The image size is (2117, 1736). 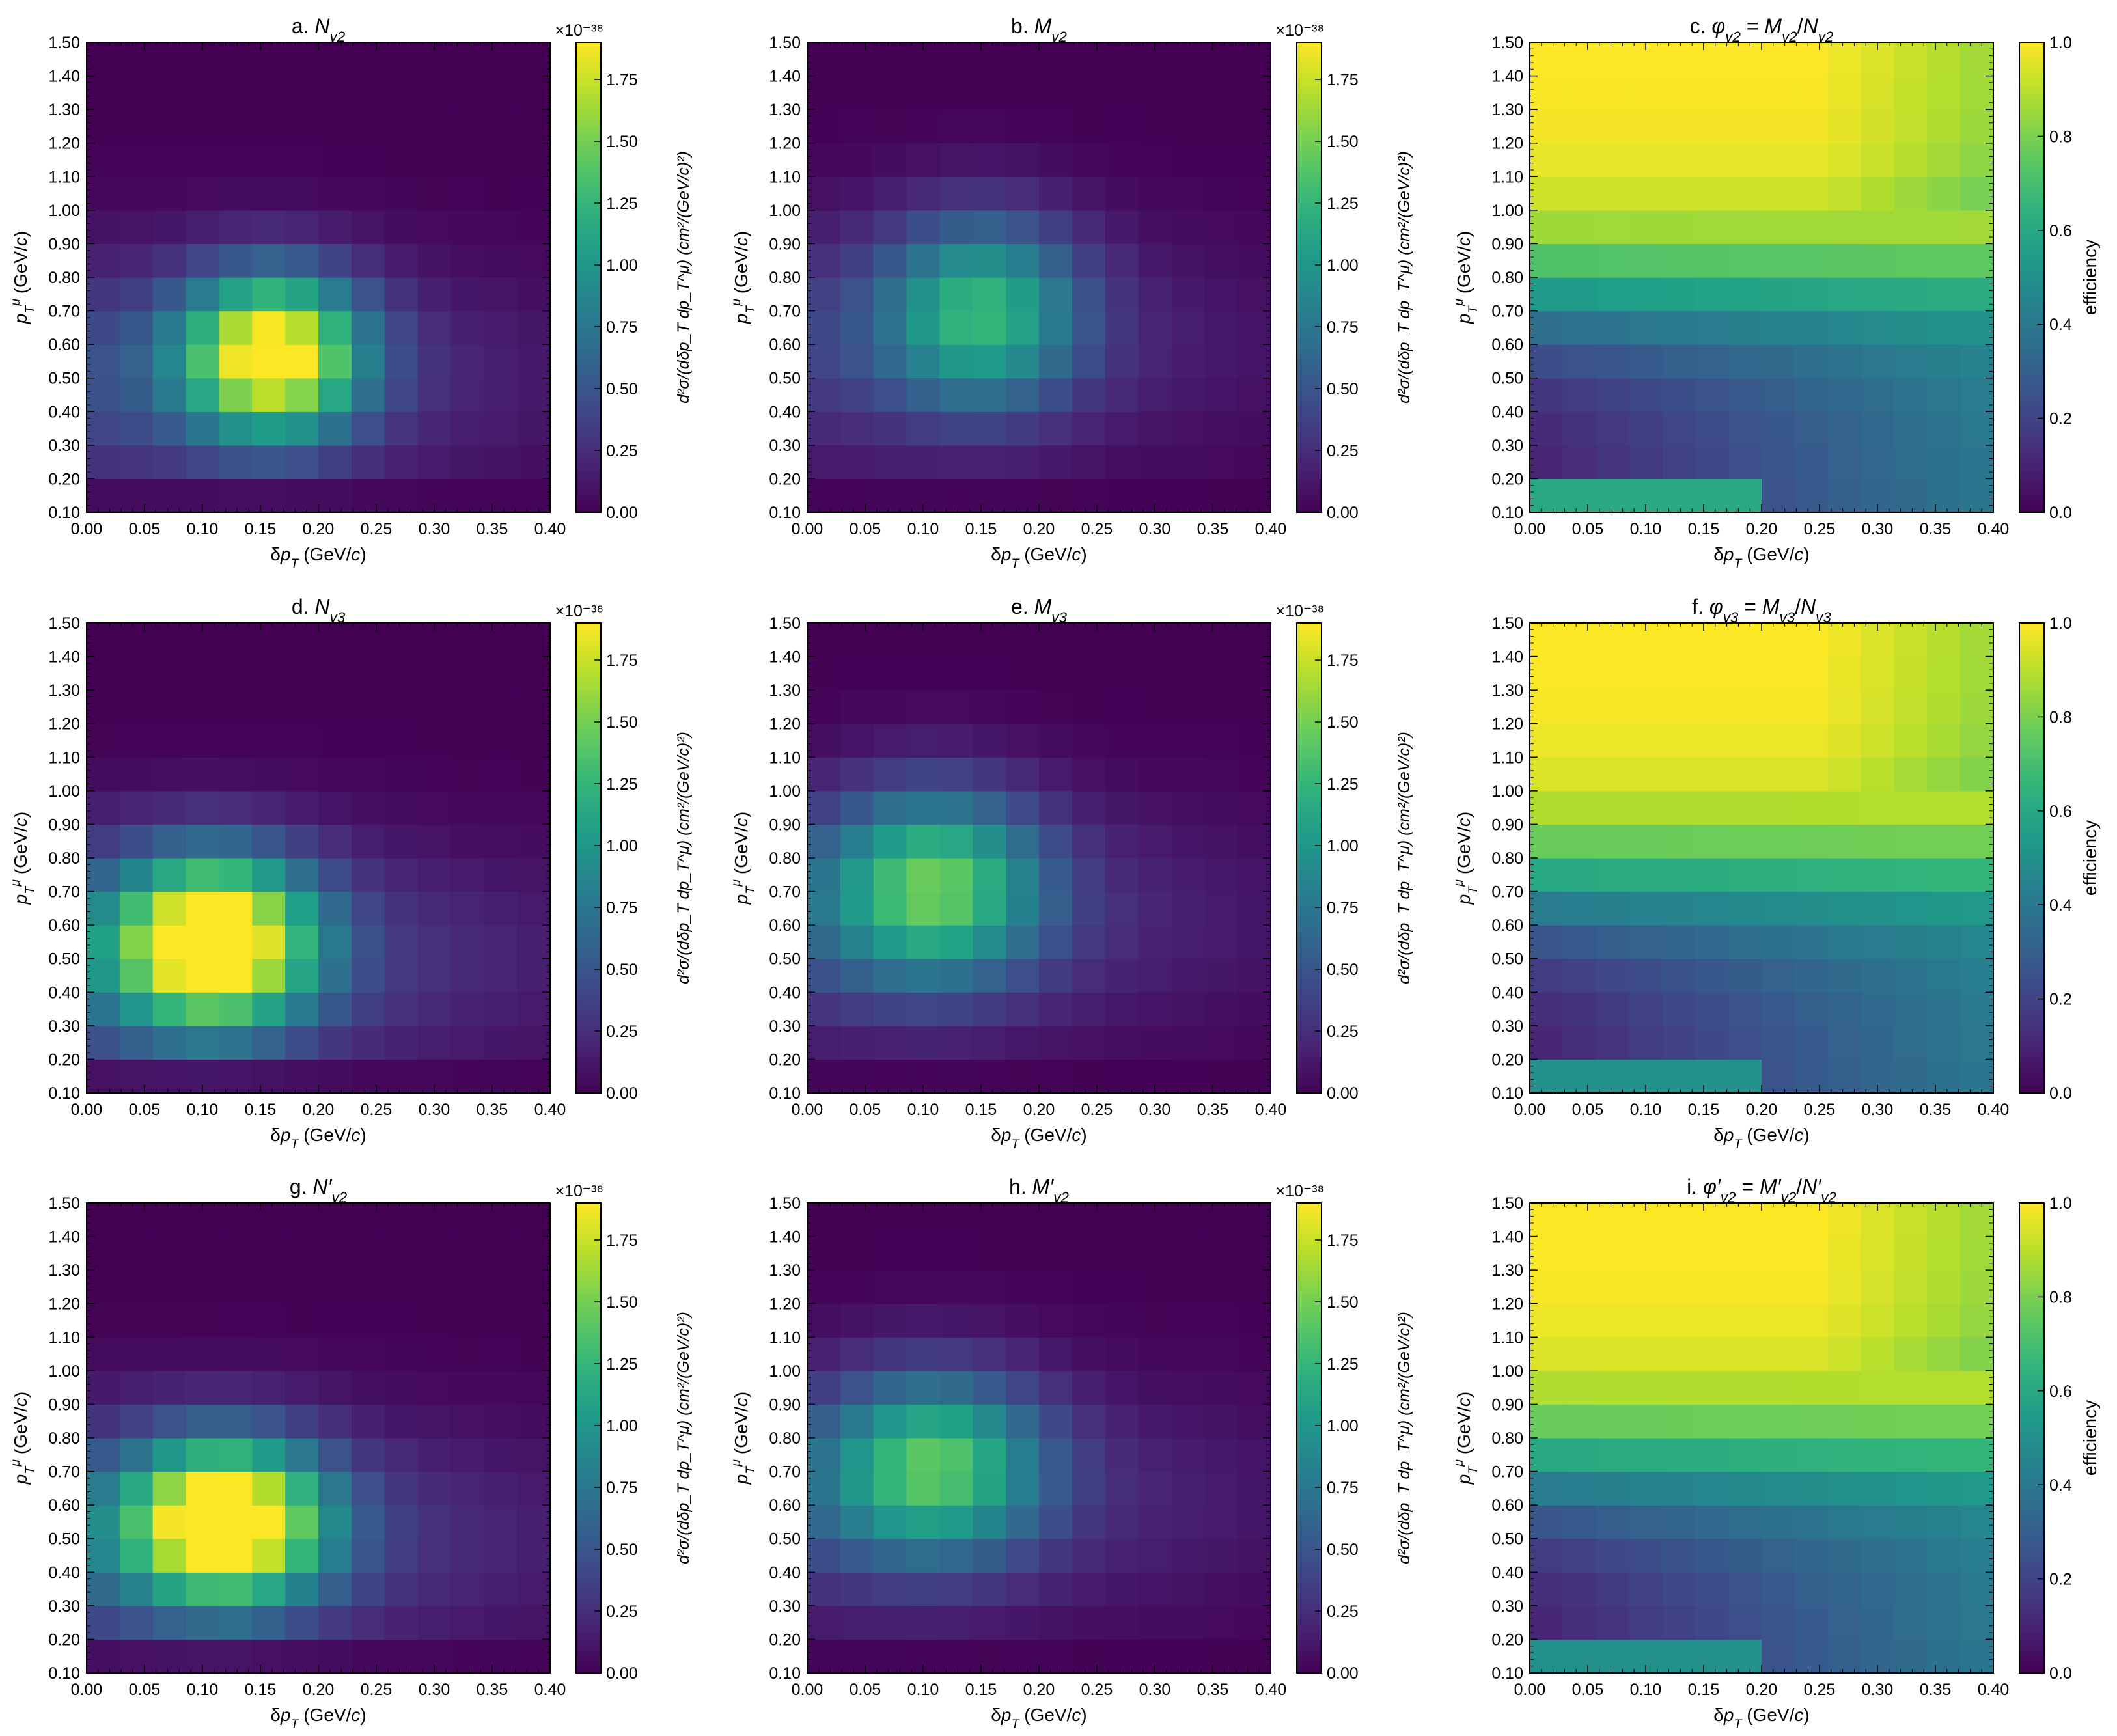 What do you see at coordinates (622, 1364) in the screenshot?
I see `colorbar-tick-label: 1.25` at bounding box center [622, 1364].